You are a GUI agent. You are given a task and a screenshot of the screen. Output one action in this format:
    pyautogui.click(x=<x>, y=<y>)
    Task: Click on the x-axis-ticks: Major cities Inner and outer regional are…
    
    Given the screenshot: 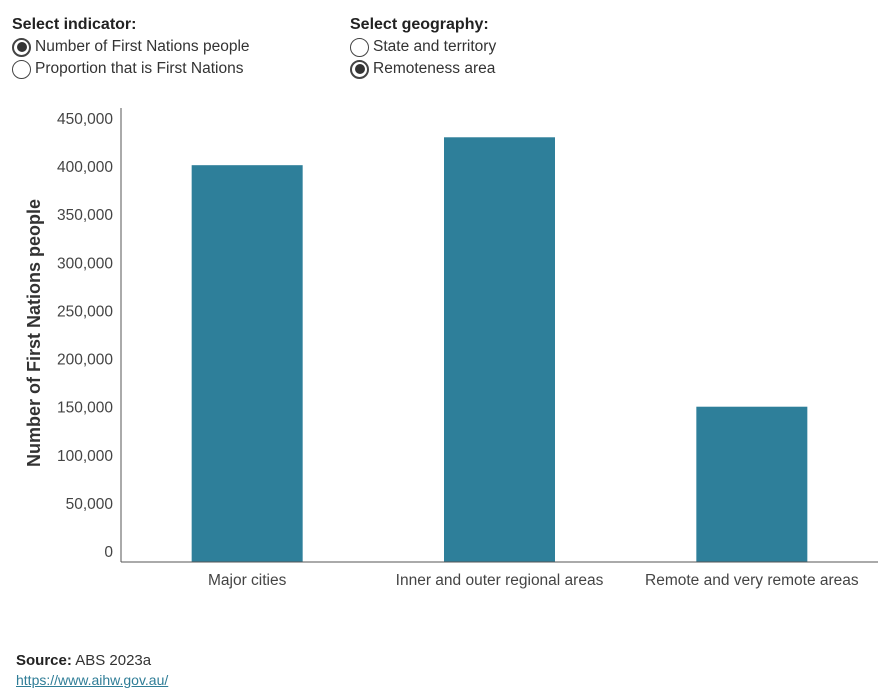 What is the action you would take?
    pyautogui.click(x=533, y=580)
    